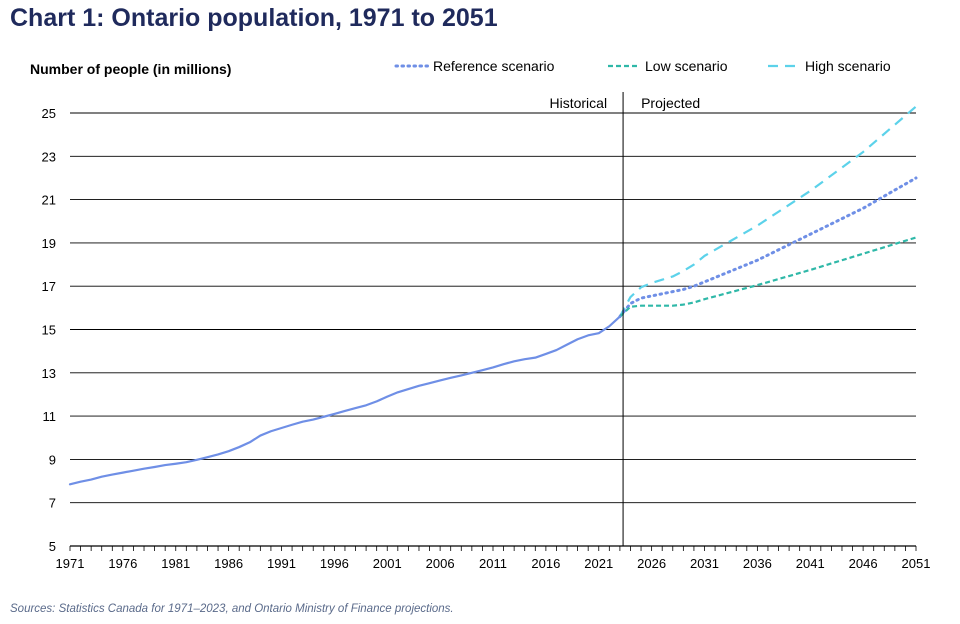 This screenshot has width=960, height=624. I want to click on y-tick-5: 5, so click(52, 546).